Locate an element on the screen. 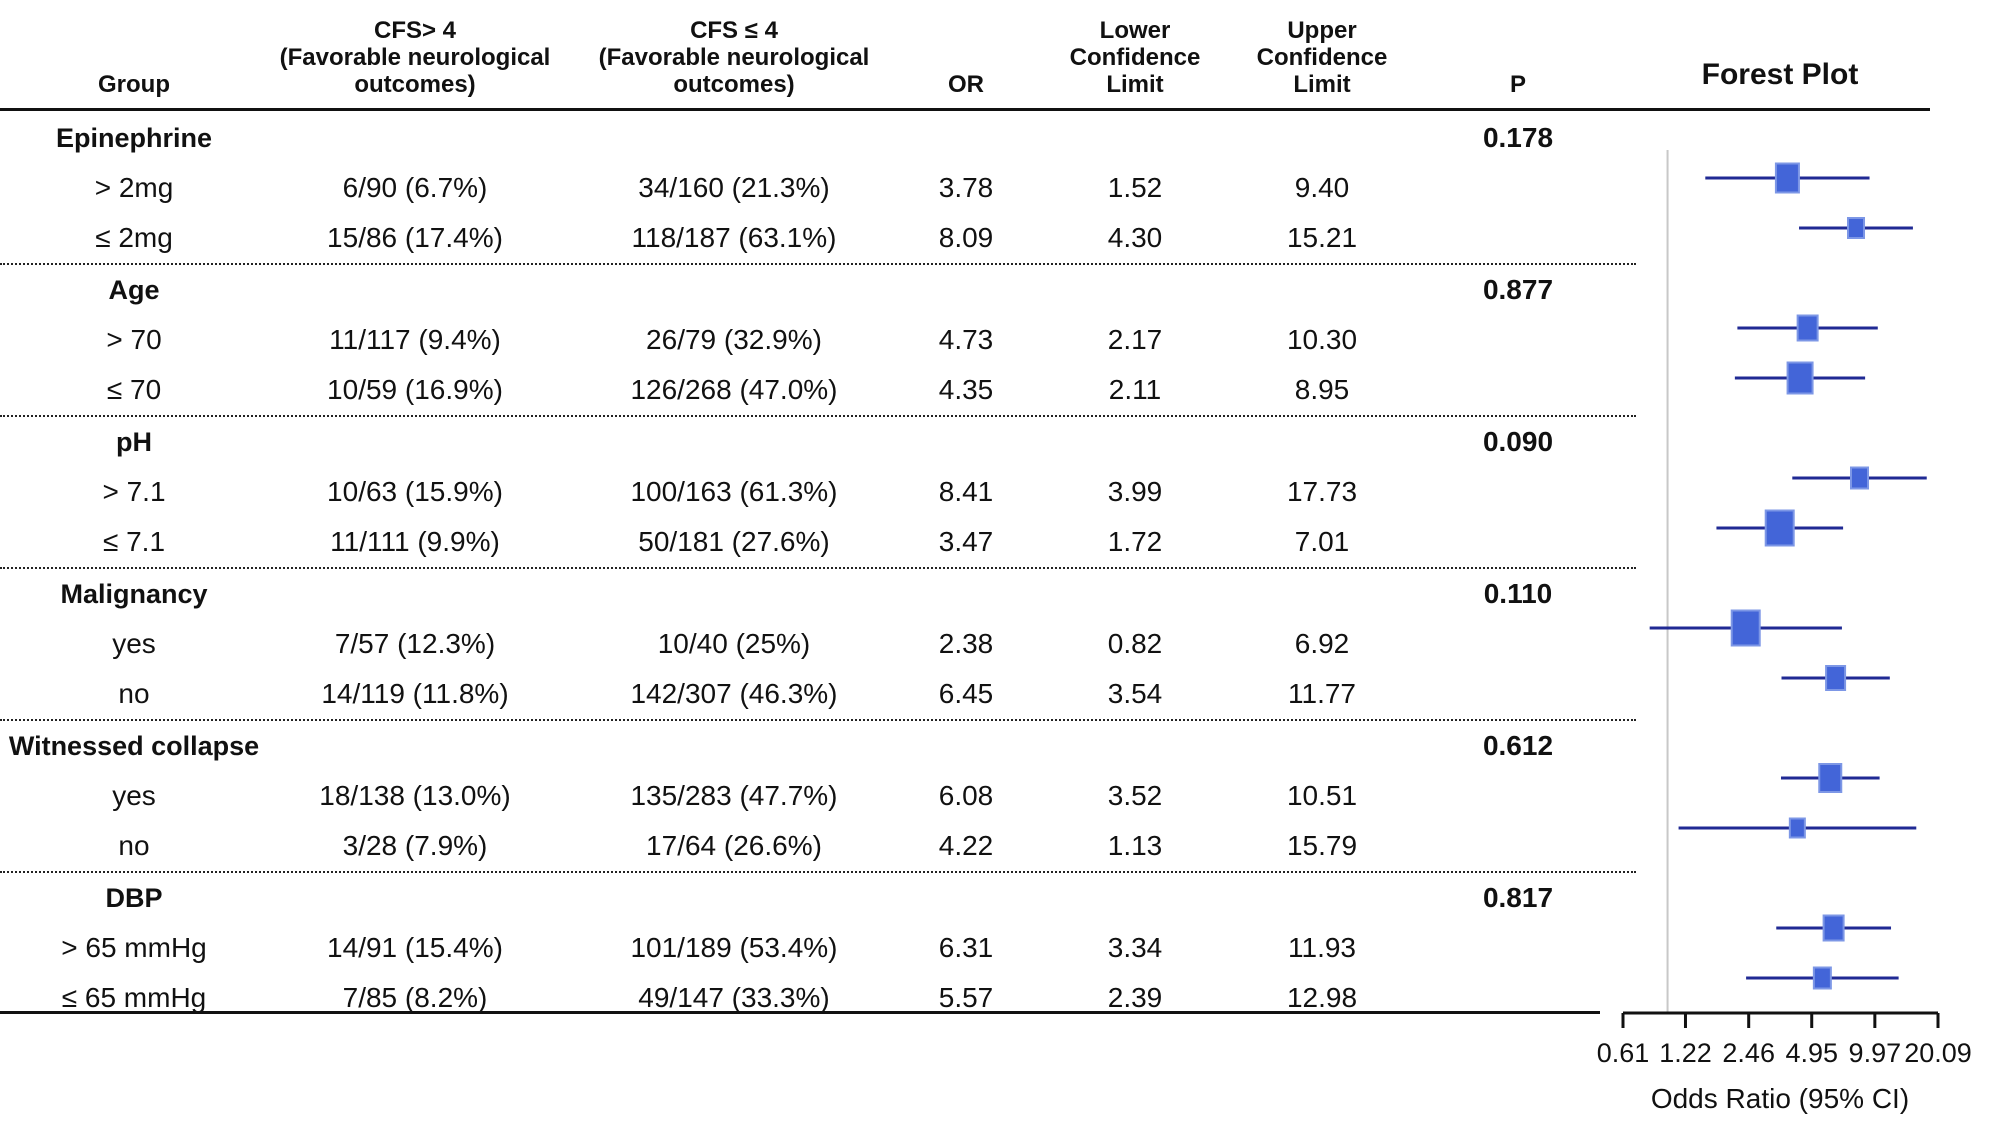 The height and width of the screenshot is (1129, 1989). section-header-row: Epinephrine 0.178 is located at coordinates (818, 138).